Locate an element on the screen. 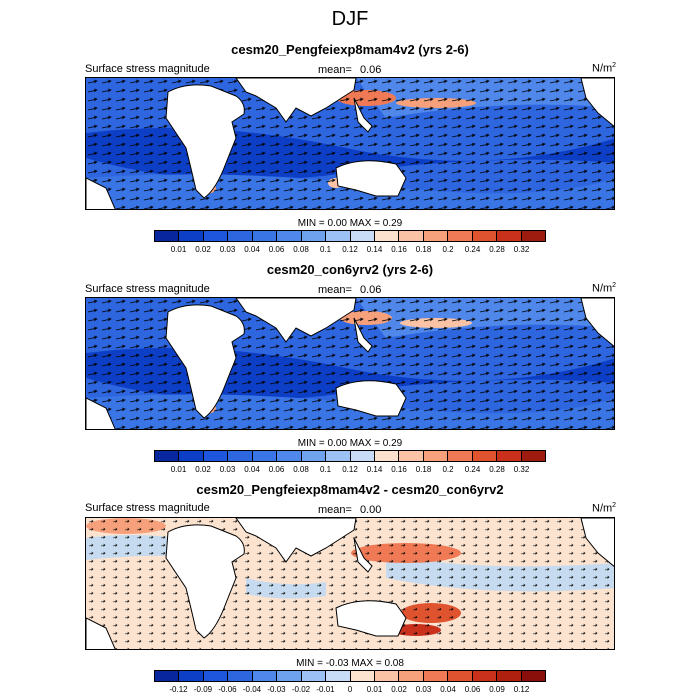 The height and width of the screenshot is (700, 700). colorbar-1-tick-label: 0.28 is located at coordinates (497, 249).